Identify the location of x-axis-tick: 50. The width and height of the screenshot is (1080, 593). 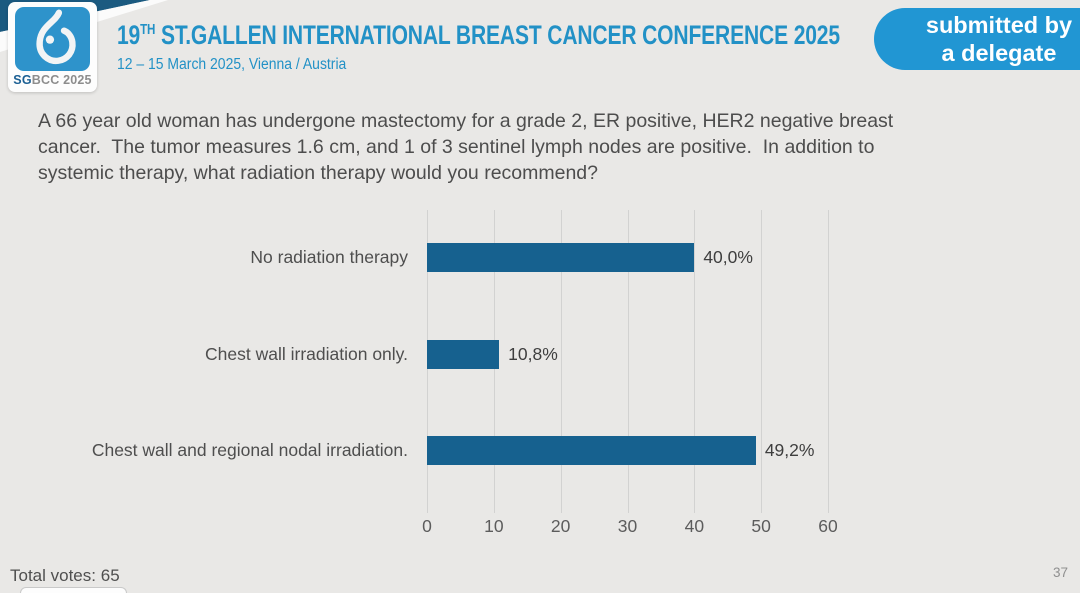
(761, 526).